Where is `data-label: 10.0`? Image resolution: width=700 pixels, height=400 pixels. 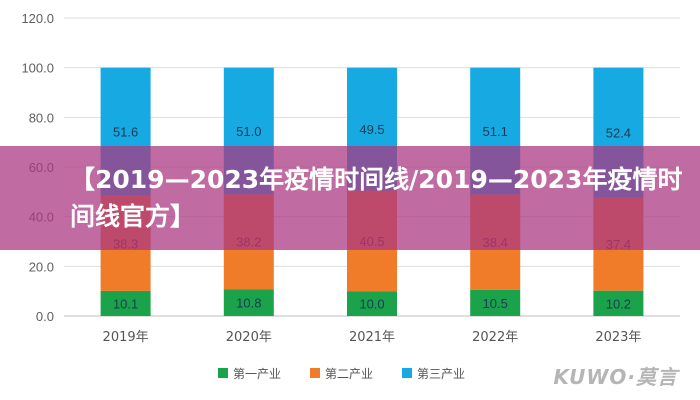 data-label: 10.0 is located at coordinates (371, 304).